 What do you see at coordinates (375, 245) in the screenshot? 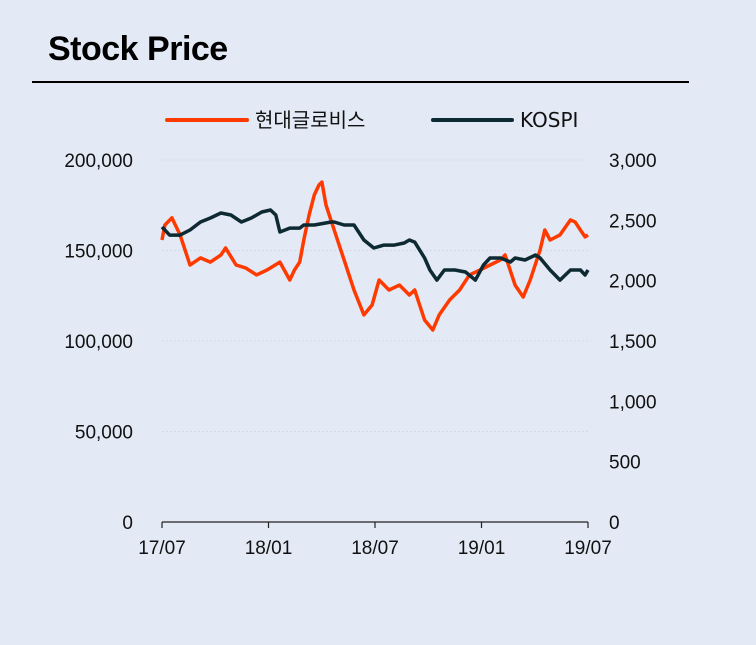
I see `series-line-kospi` at bounding box center [375, 245].